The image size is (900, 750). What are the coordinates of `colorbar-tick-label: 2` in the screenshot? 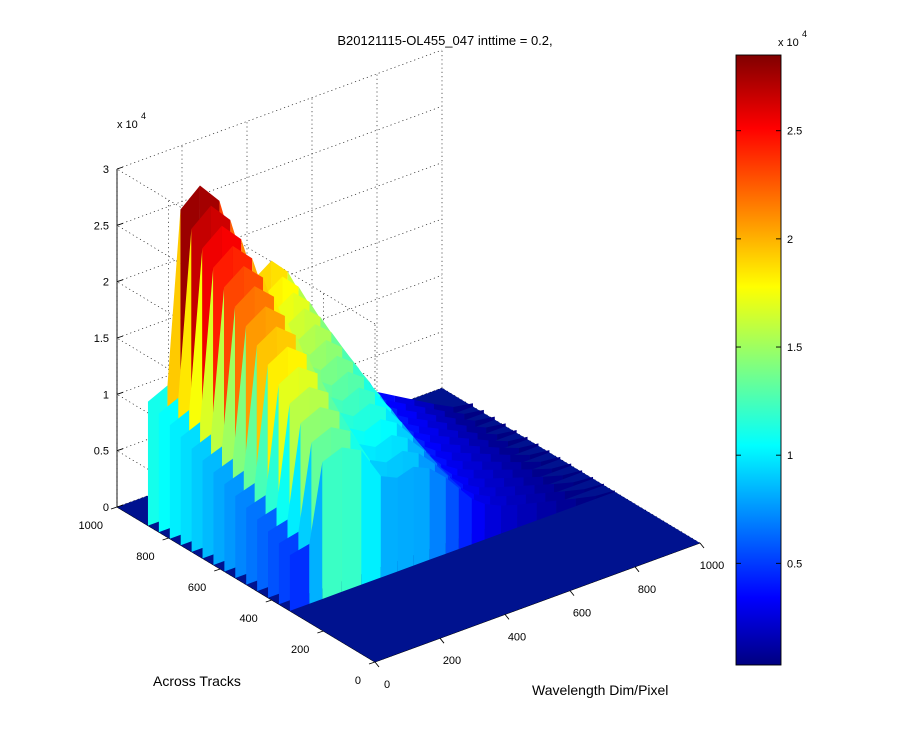 It's located at (790, 240).